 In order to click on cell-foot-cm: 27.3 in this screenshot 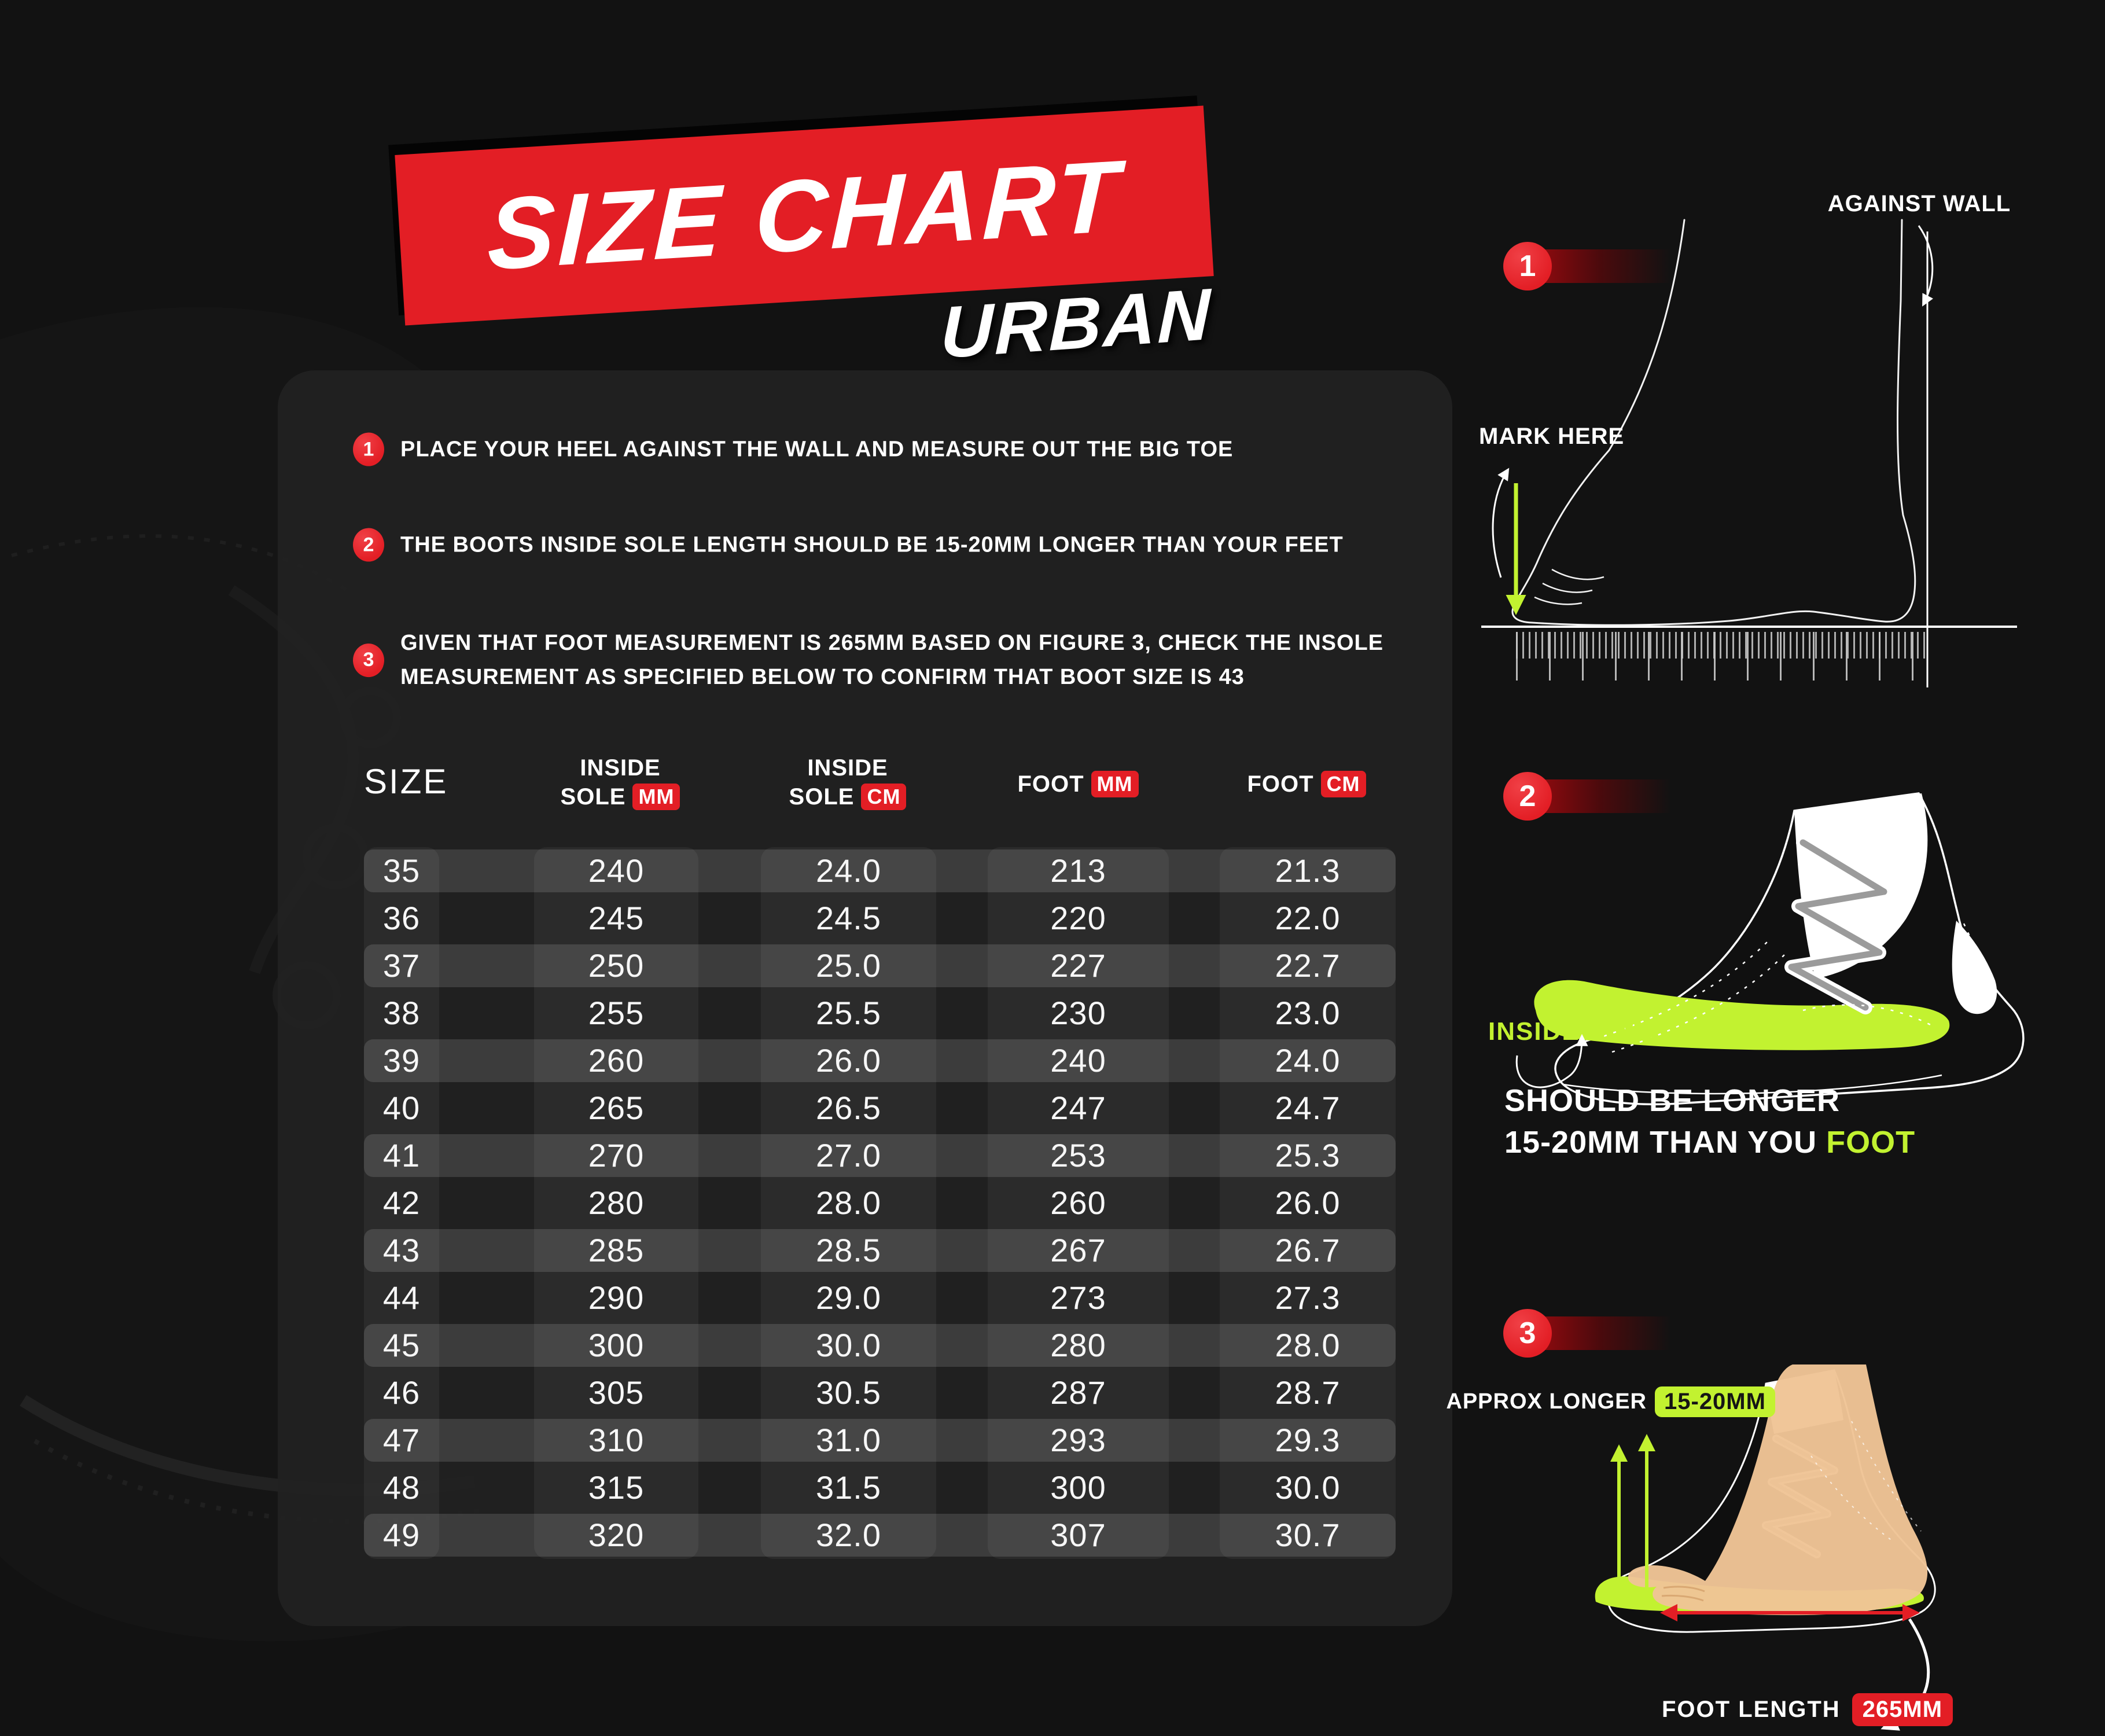, I will do `click(1308, 1297)`.